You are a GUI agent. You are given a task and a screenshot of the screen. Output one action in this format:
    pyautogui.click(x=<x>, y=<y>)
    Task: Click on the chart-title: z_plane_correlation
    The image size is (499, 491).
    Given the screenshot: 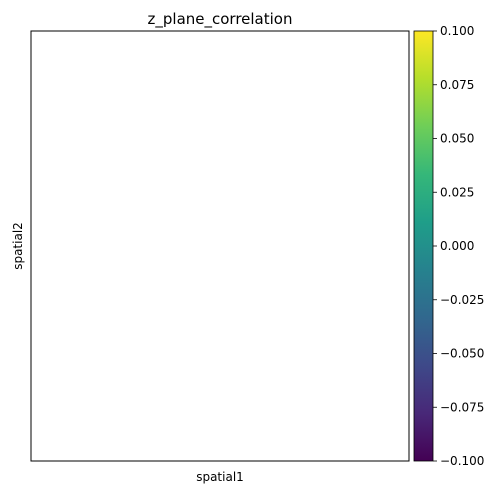 What is the action you would take?
    pyautogui.click(x=220, y=19)
    